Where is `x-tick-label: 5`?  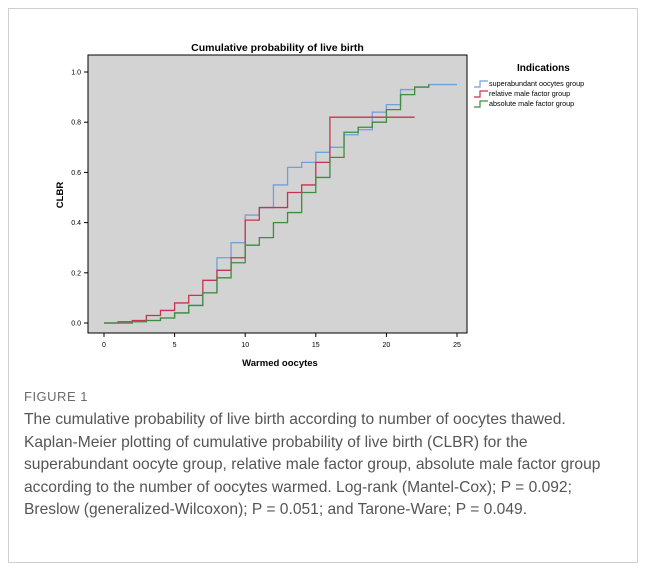 x-tick-label: 5 is located at coordinates (175, 345).